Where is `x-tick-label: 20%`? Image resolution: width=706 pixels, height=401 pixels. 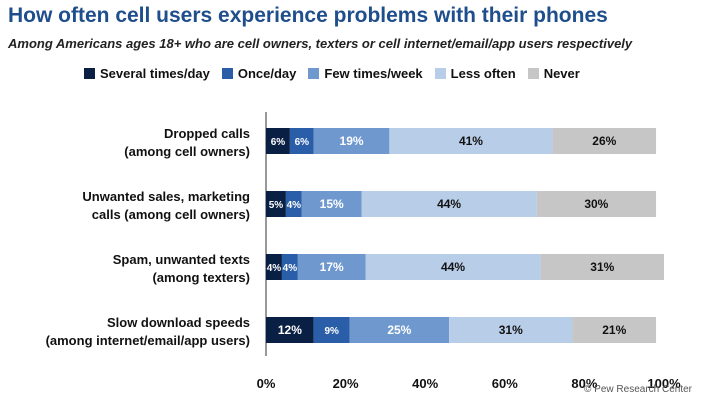 x-tick-label: 20% is located at coordinates (346, 383).